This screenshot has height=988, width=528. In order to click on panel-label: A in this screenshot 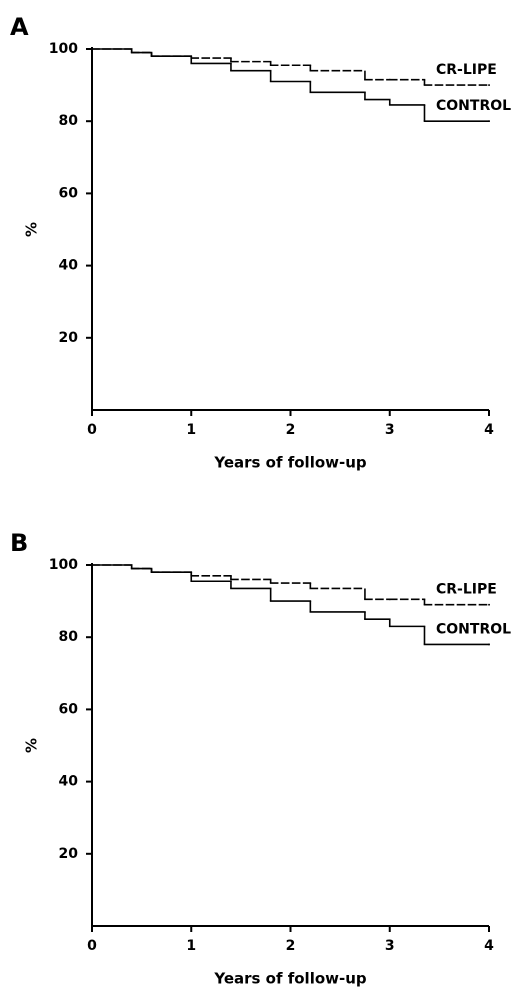, I will do `click(19, 27)`.